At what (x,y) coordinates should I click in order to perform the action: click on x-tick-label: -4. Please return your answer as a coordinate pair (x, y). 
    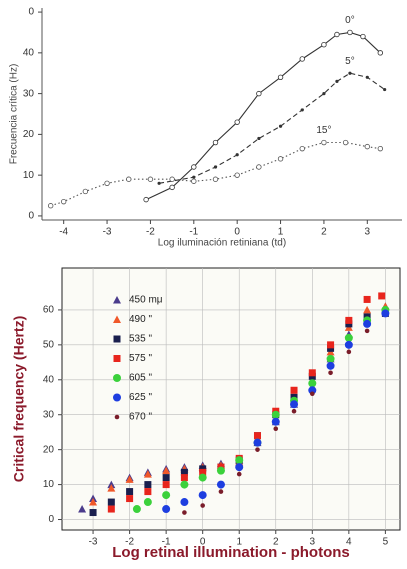
    Looking at the image, I should click on (63, 232).